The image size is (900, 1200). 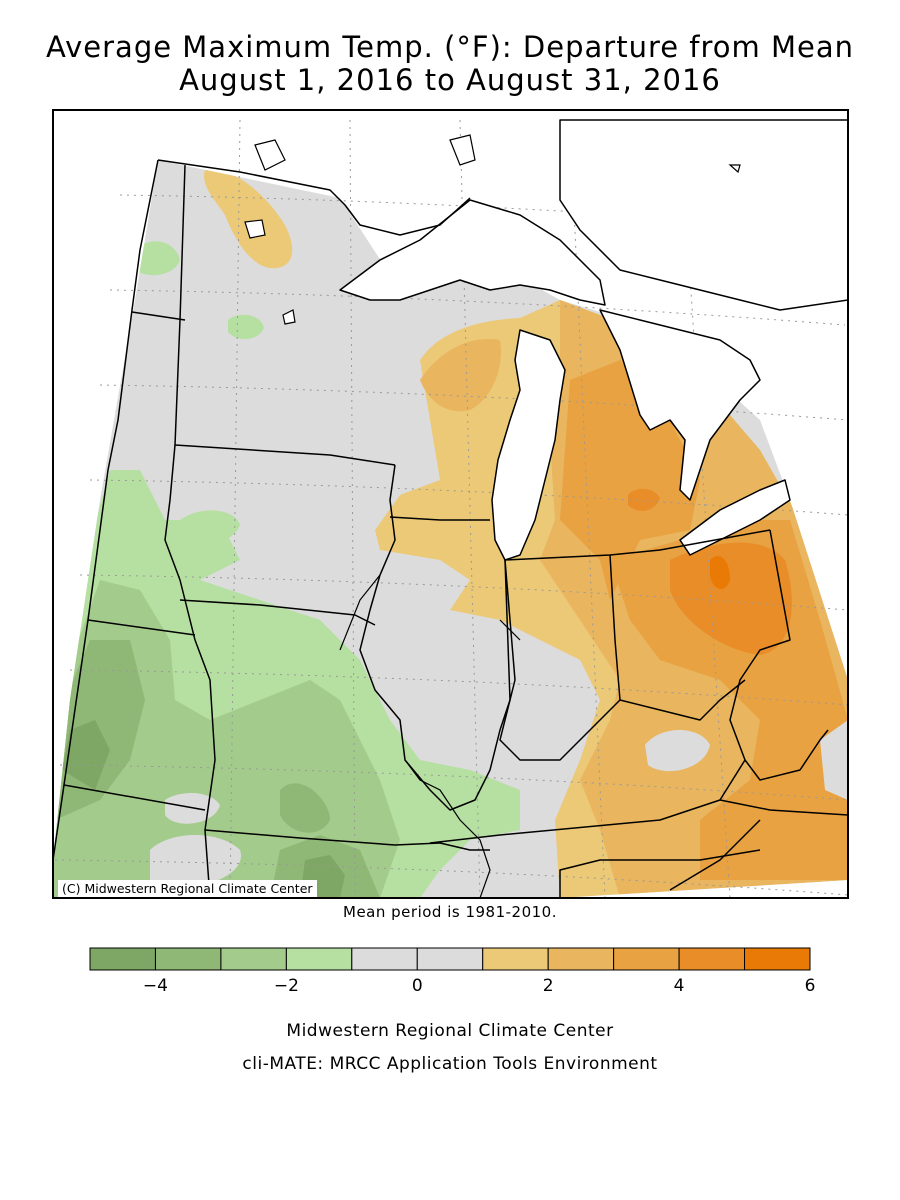 I want to click on lake-michigan, so click(x=528, y=445).